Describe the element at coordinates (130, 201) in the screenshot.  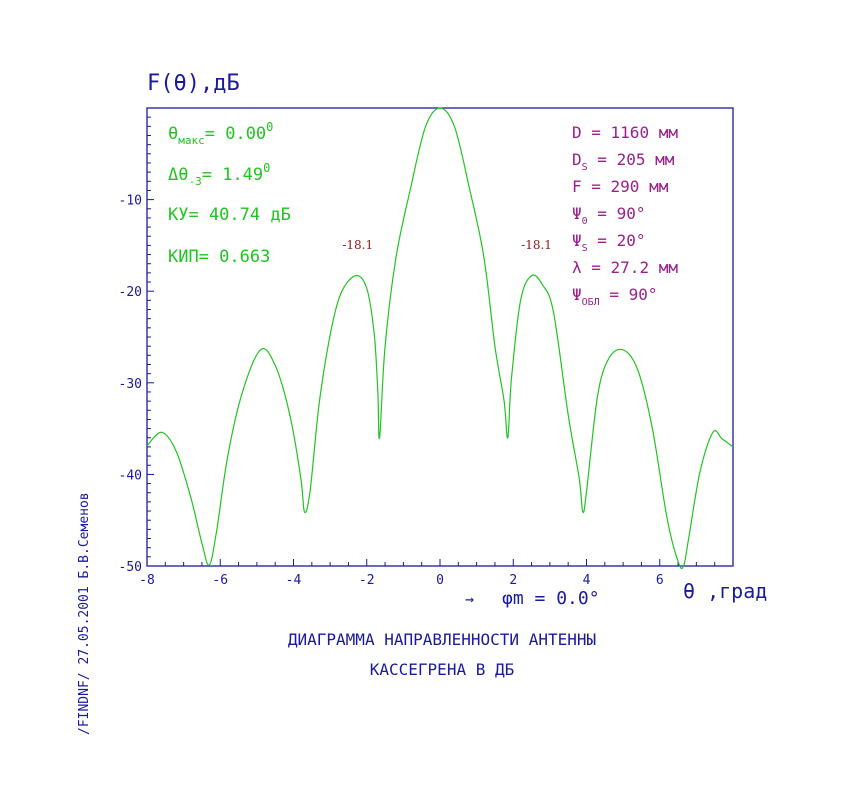
I see `y-tick-label: -10` at that location.